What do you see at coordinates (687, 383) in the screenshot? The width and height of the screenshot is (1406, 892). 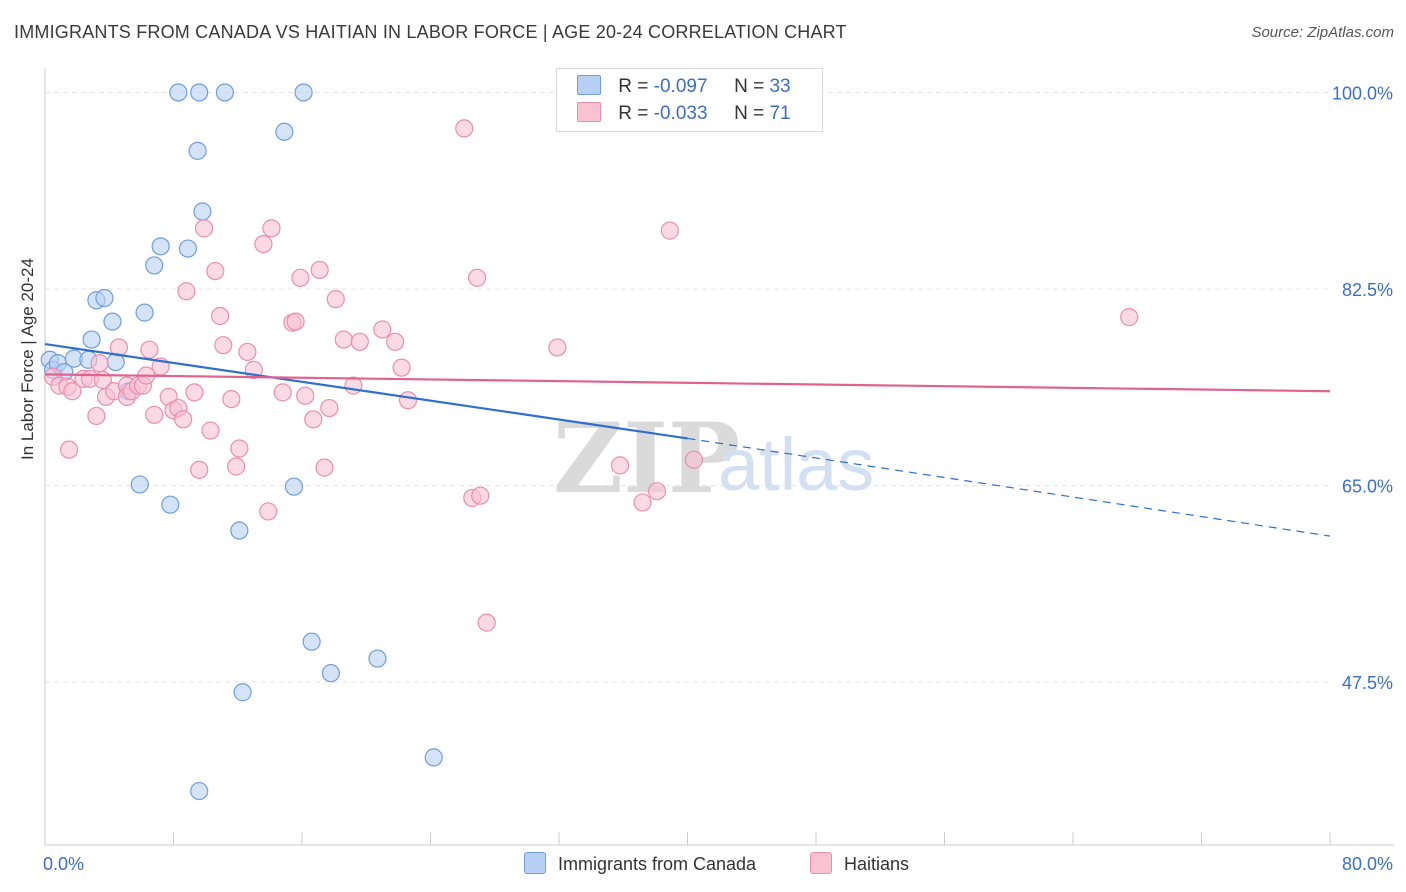 I see `trend-line-haitian` at bounding box center [687, 383].